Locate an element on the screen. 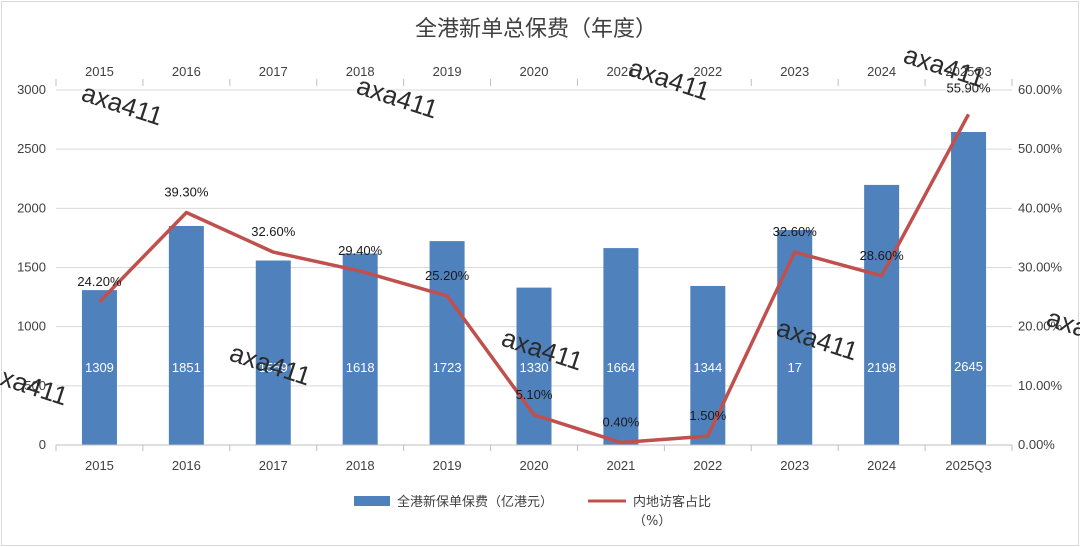 This screenshot has width=1080, height=547. legend-line-label: 内地访客占比 is located at coordinates (672, 502).